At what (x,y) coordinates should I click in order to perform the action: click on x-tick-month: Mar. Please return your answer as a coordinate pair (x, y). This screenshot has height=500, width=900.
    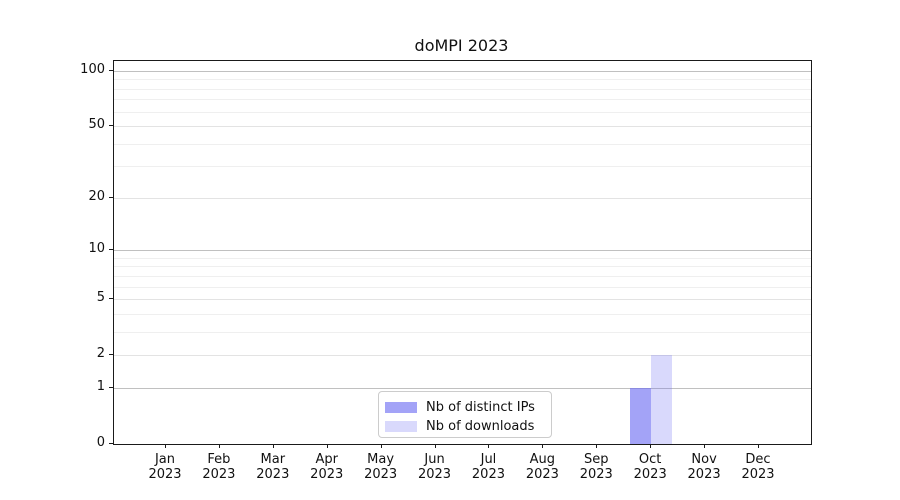
    Looking at the image, I should click on (273, 459).